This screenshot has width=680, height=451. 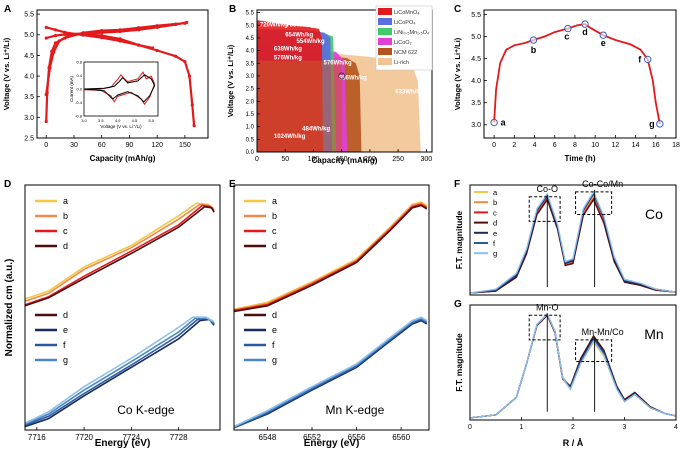 I want to click on a-ytick-label: 3.0, so click(x=29, y=118).